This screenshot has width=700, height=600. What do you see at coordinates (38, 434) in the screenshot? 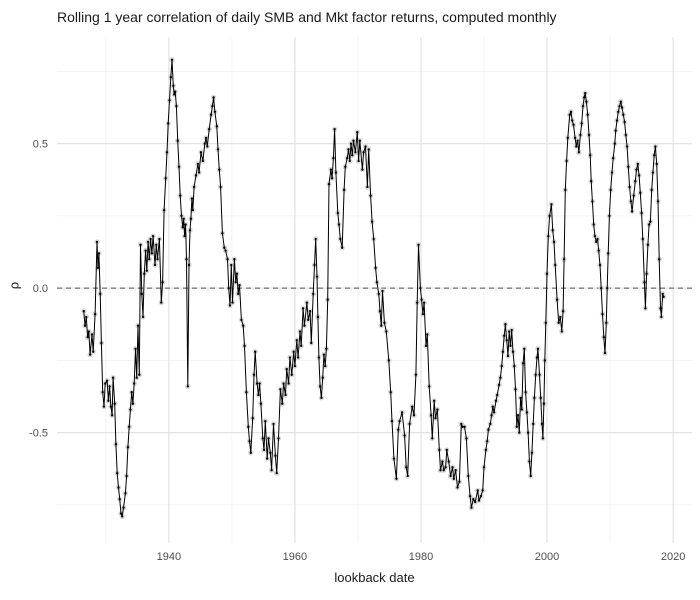
I see `y-tick-label: -0.5` at bounding box center [38, 434].